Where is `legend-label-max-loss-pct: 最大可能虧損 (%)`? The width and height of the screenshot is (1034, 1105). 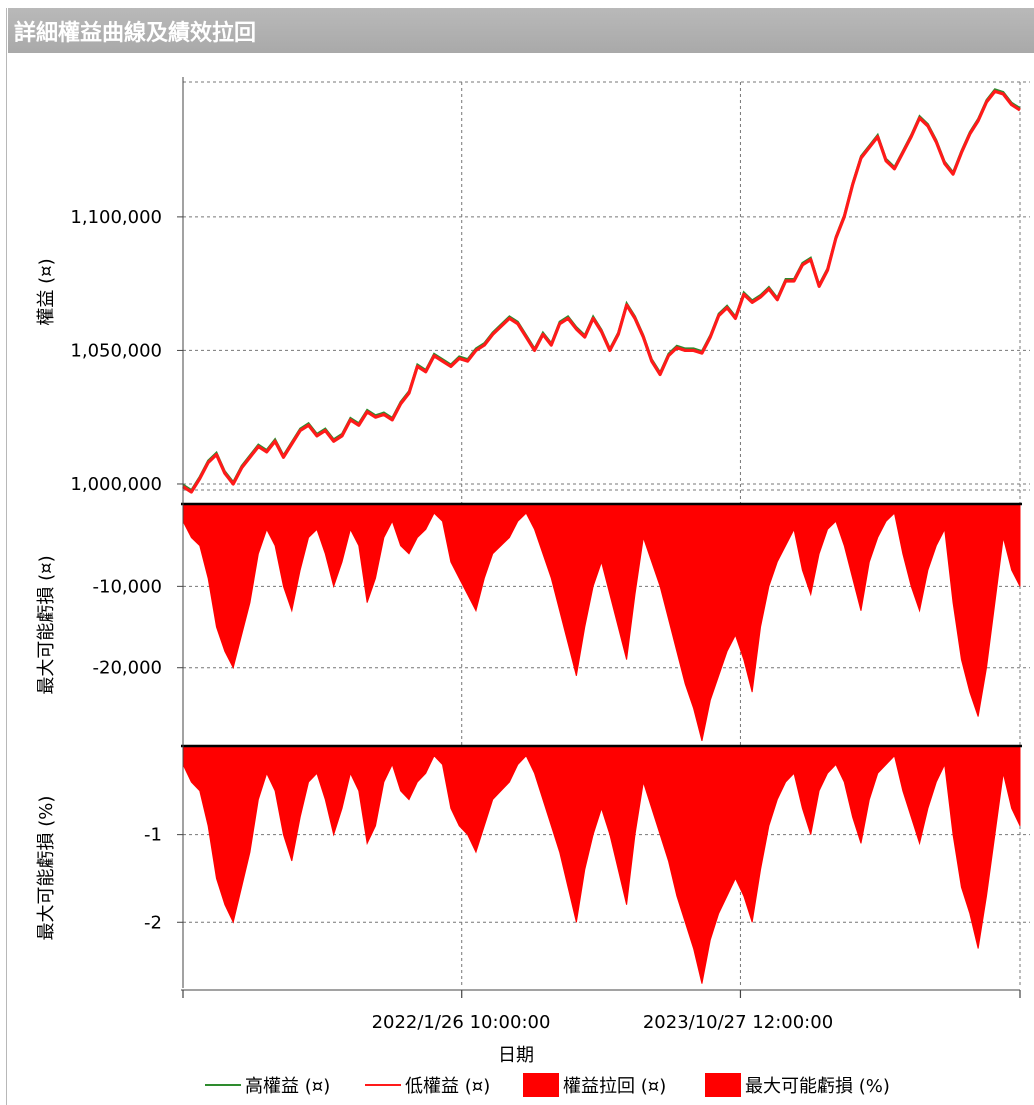 legend-label-max-loss-pct: 最大可能虧損 (%) is located at coordinates (817, 1086).